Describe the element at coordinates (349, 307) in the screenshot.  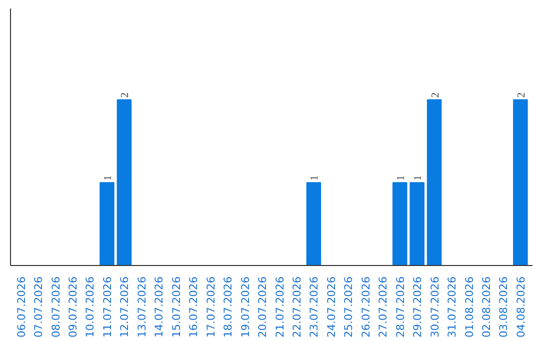
I see `x-tick-label: 25.07.2026` at that location.